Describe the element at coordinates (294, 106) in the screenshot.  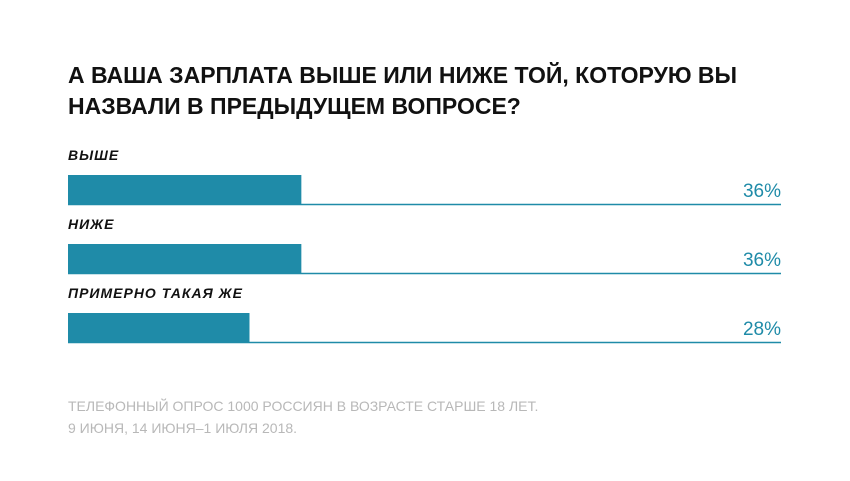
I see `chart-title: НАЗВАЛИ В ПРЕДЫДУЩЕМ ВОПРОСЕ?` at that location.